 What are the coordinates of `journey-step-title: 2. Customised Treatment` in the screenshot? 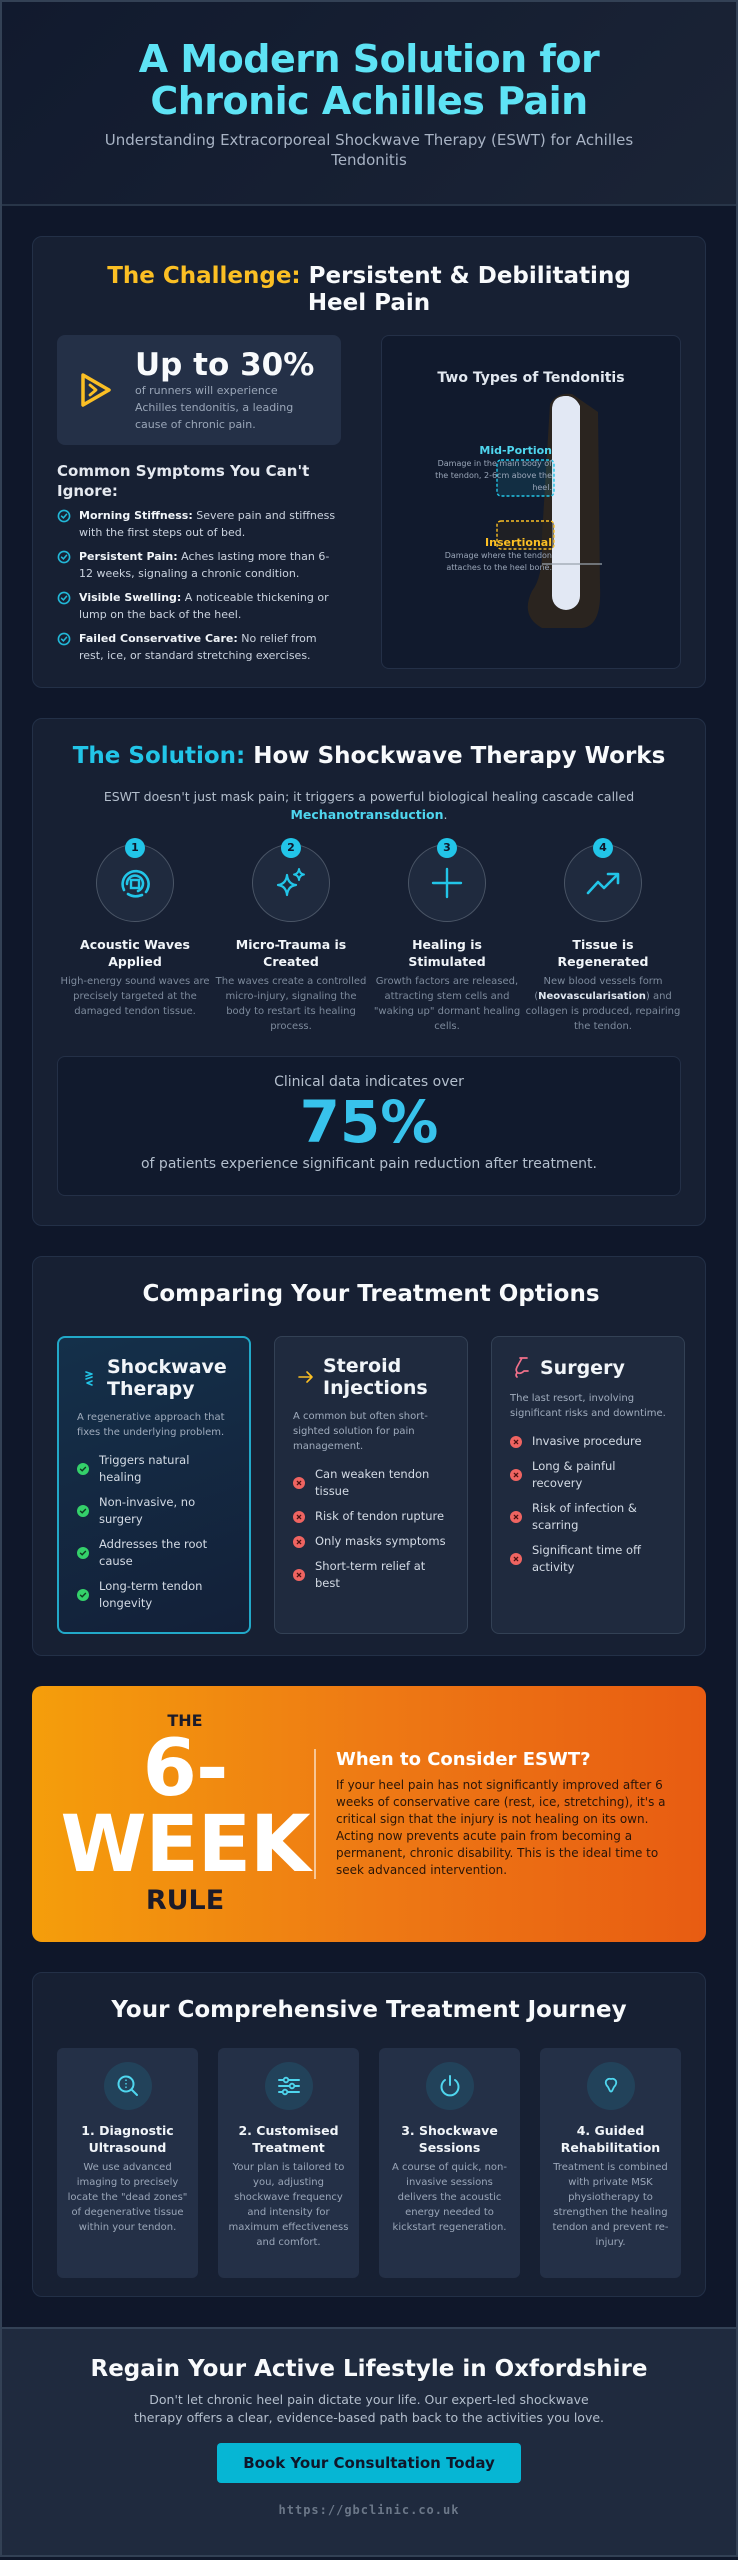 It's located at (288, 2139).